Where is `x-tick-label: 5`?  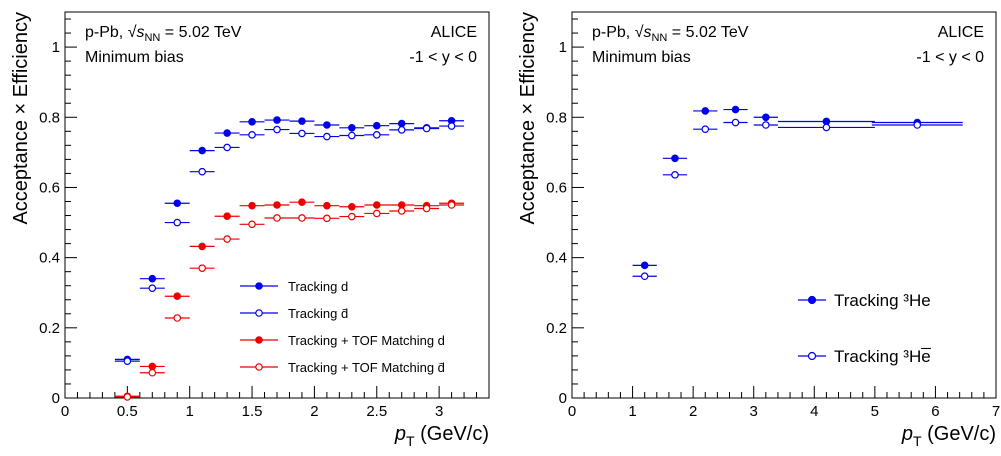
x-tick-label: 5 is located at coordinates (875, 411).